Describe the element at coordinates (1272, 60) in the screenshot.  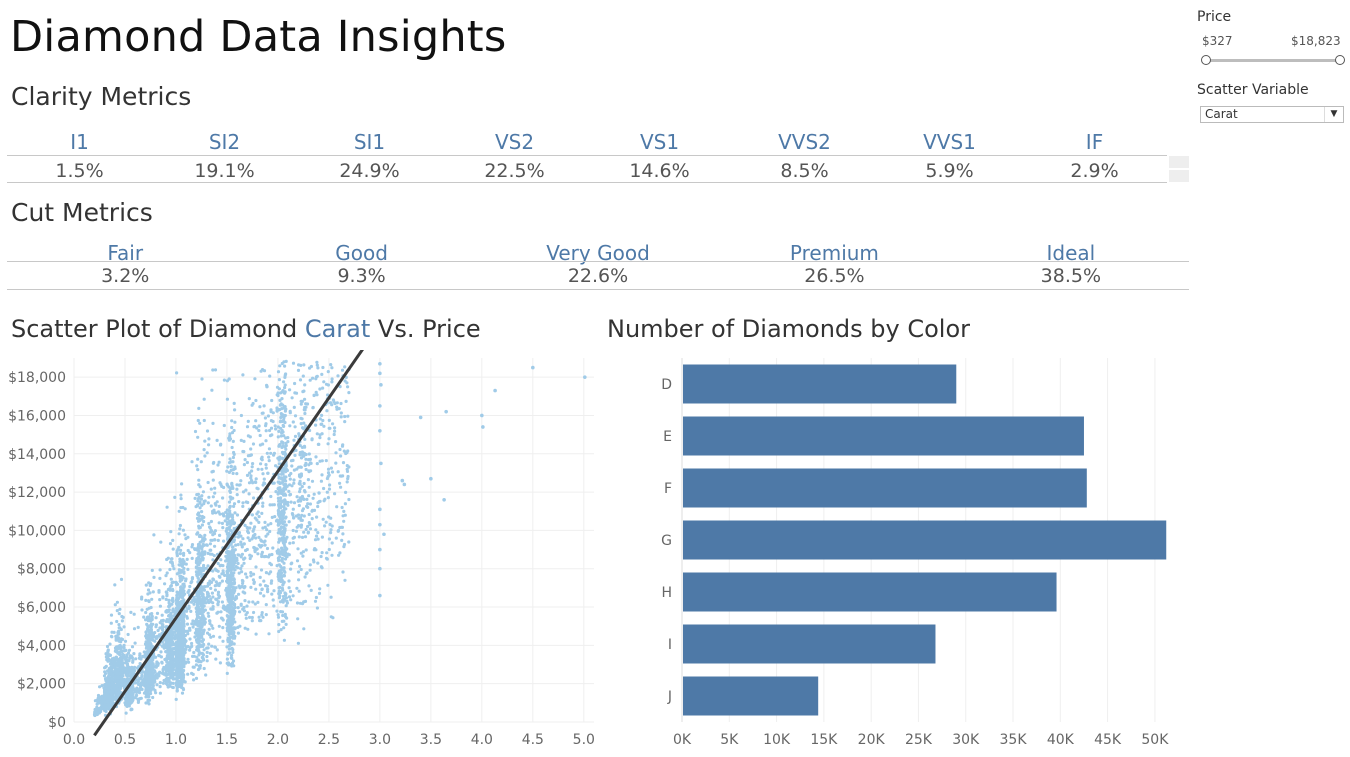
I see `price-slider-track` at that location.